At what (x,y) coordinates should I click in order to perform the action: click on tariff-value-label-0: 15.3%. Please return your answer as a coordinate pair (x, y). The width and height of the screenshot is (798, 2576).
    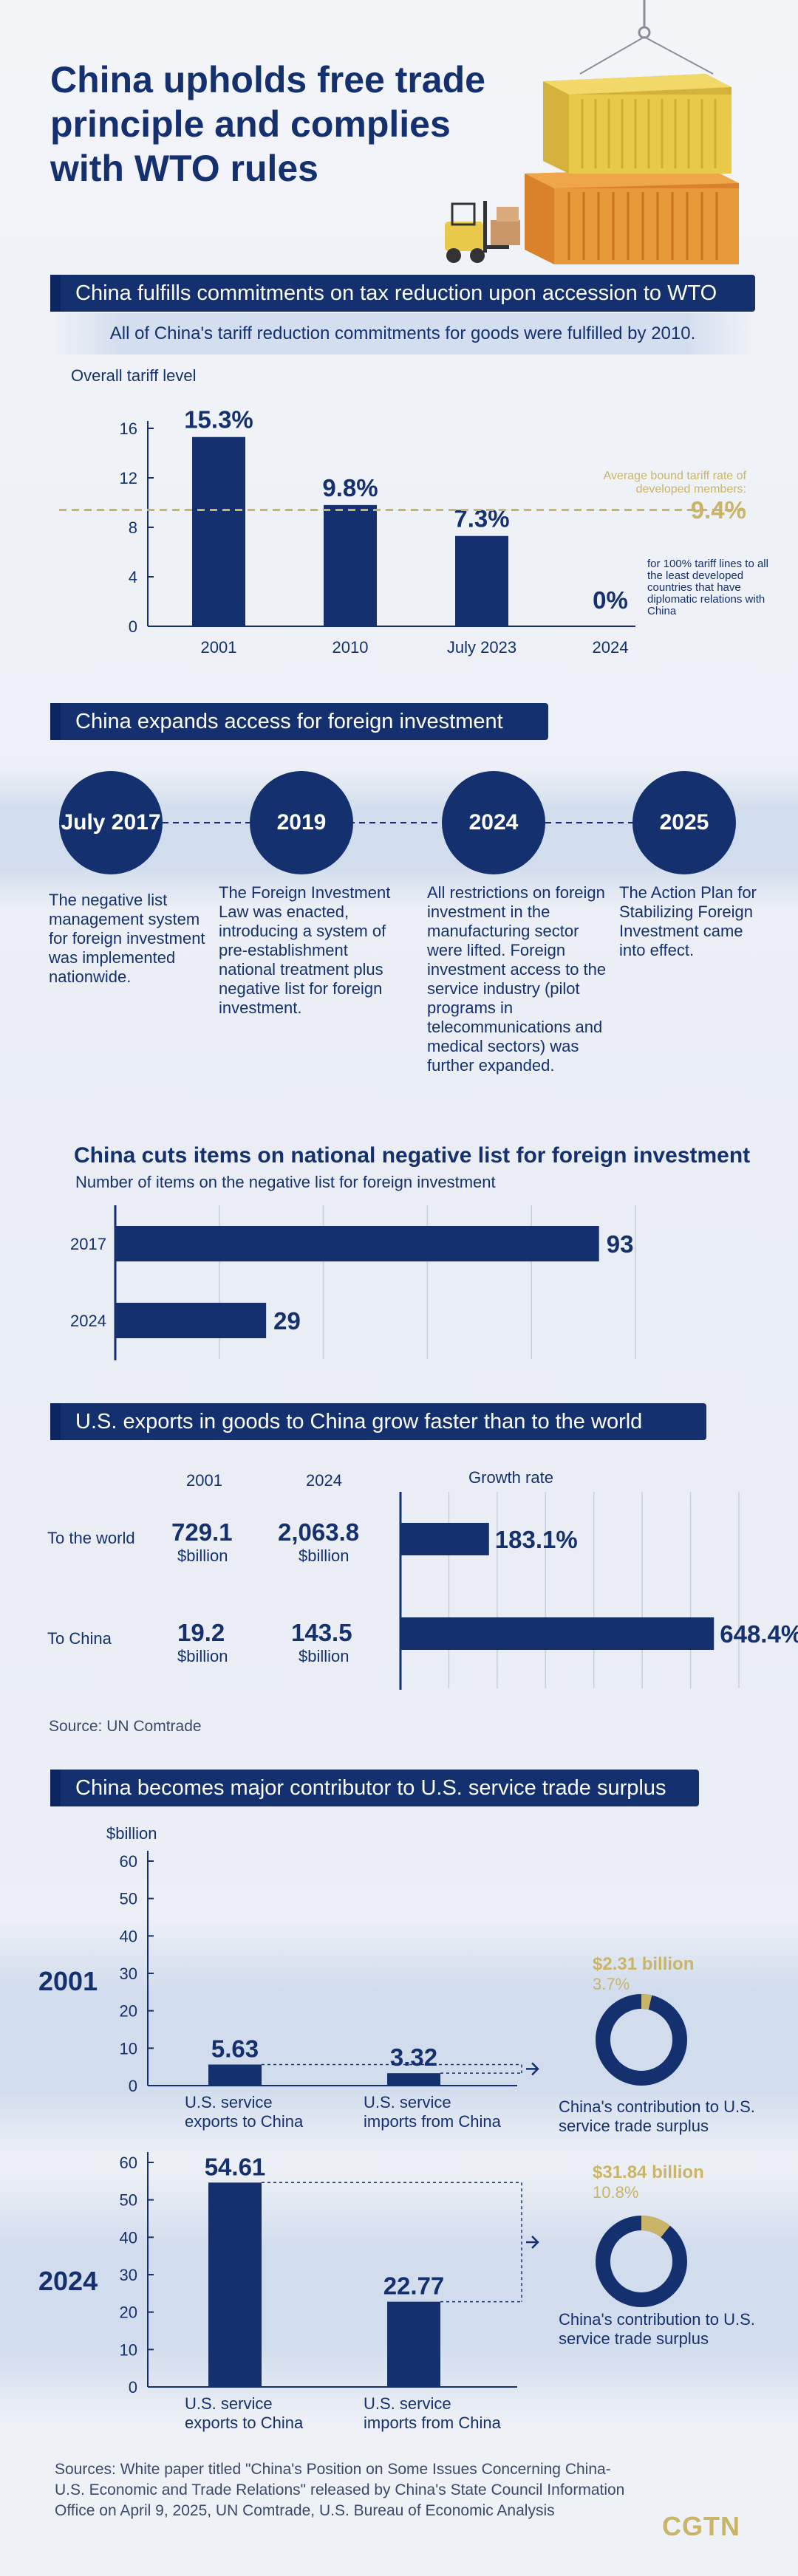
    Looking at the image, I should click on (219, 420).